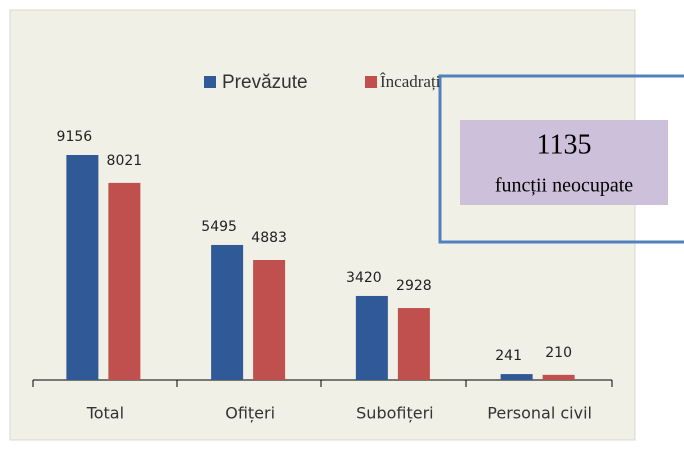 The width and height of the screenshot is (684, 461). Describe the element at coordinates (539, 413) in the screenshot. I see `x-tick-label: Personal civil` at that location.